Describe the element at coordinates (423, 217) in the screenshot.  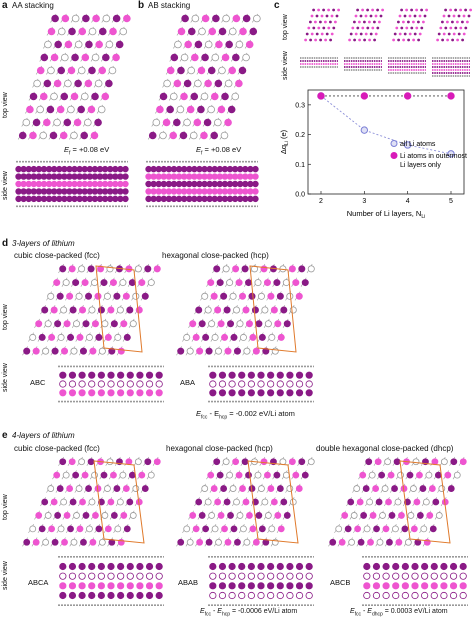
I see `x-axis-label-sub: Li` at that location.